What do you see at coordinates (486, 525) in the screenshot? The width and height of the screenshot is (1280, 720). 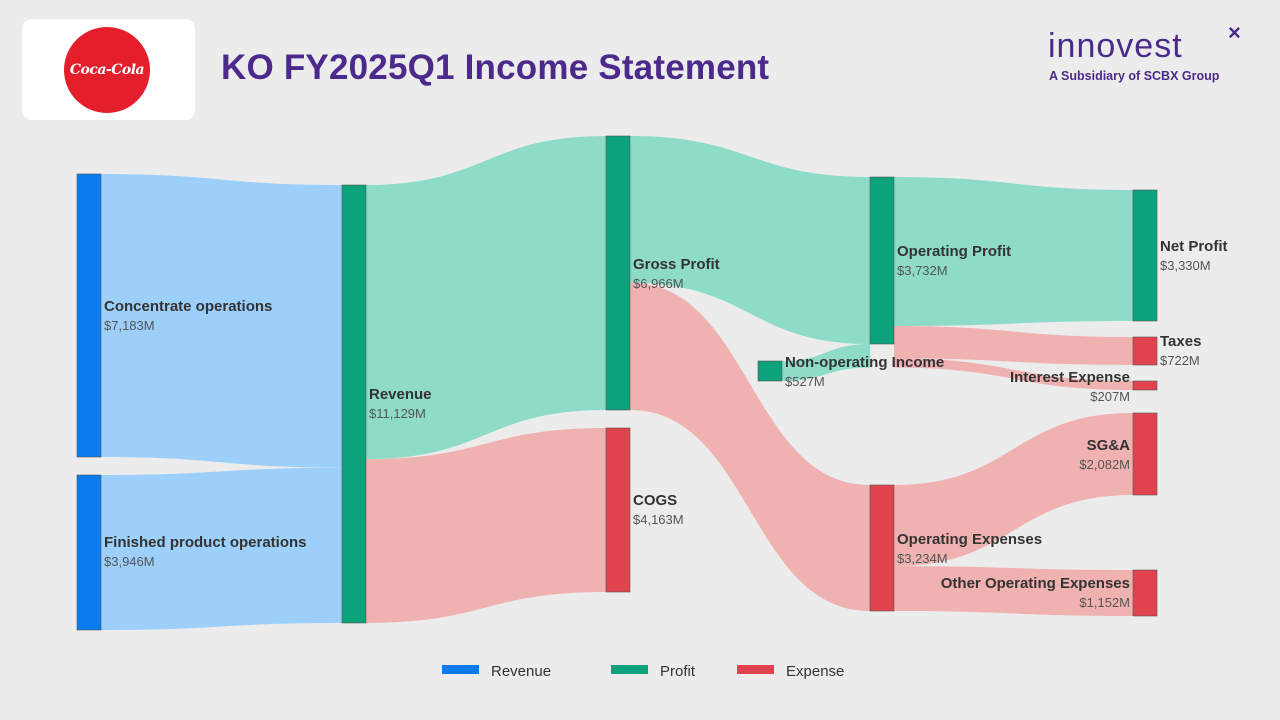 I see `link-revenue-to-cogs` at bounding box center [486, 525].